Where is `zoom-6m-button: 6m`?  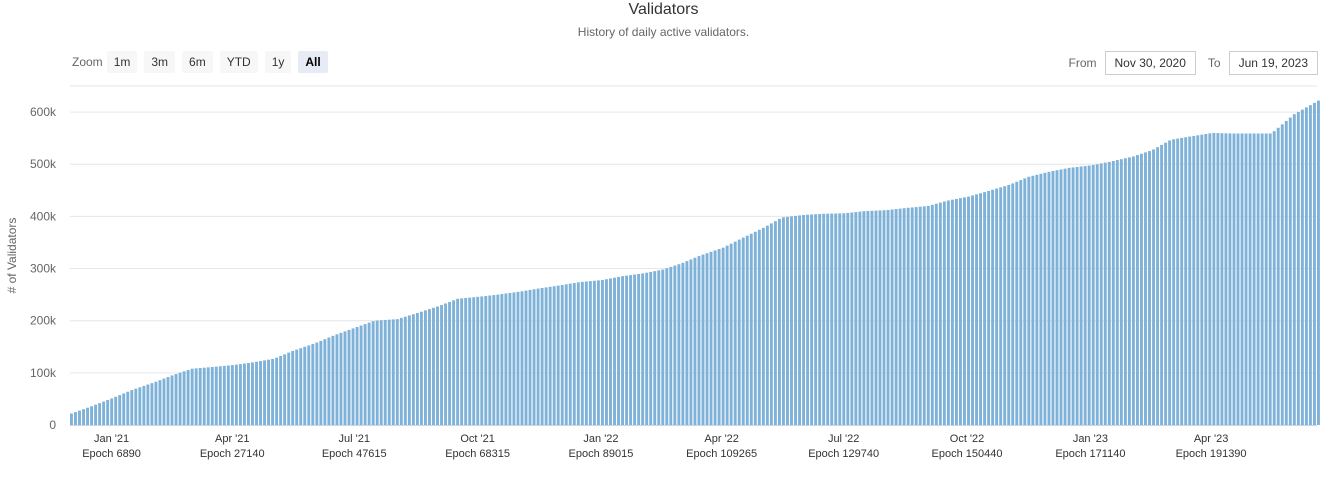
zoom-6m-button: 6m is located at coordinates (197, 62).